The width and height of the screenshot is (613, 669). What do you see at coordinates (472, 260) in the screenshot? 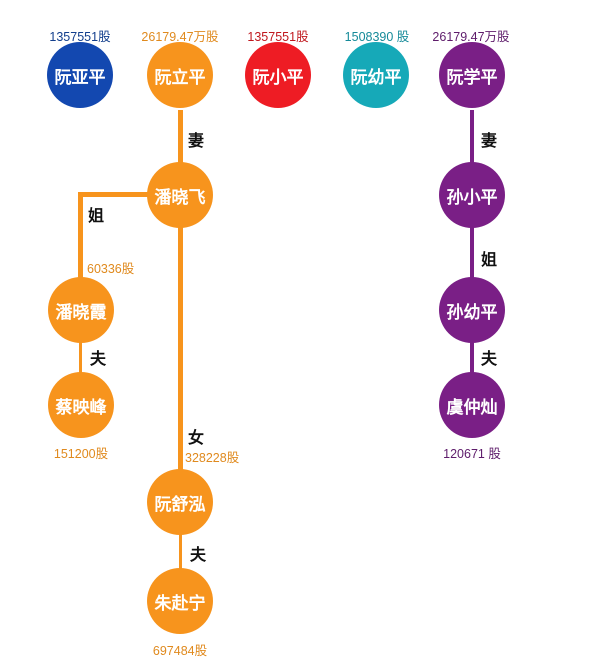
I see `connector-xiaoping-youping` at bounding box center [472, 260].